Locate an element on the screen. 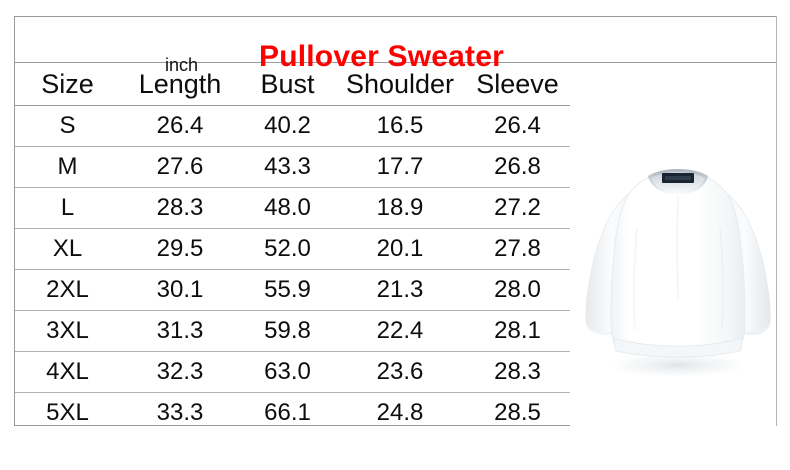 The height and width of the screenshot is (470, 790). table-row: 5XL 33.3 66.1 24.8 28.5 is located at coordinates (292, 413).